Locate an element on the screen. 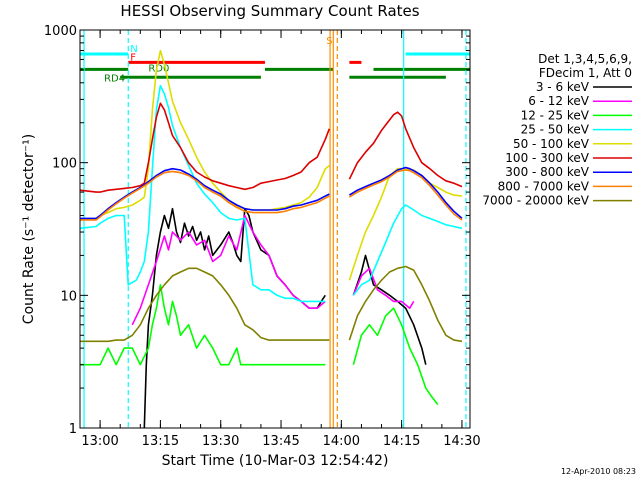 This screenshot has height=480, width=640. legend-entry-label: 7000 - 20000 keV is located at coordinates (535, 201).